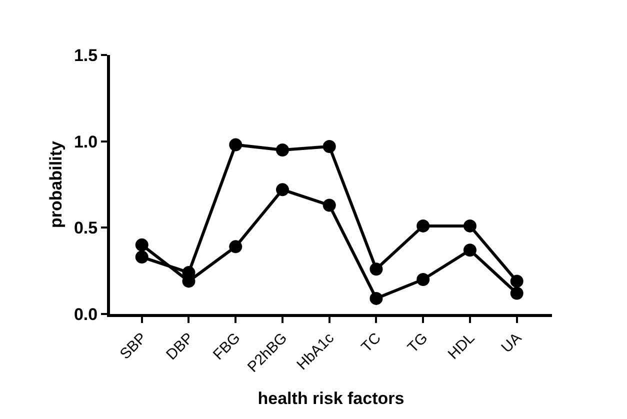 The image size is (627, 419). What do you see at coordinates (133, 346) in the screenshot?
I see `x-tick-label: SBP` at bounding box center [133, 346].